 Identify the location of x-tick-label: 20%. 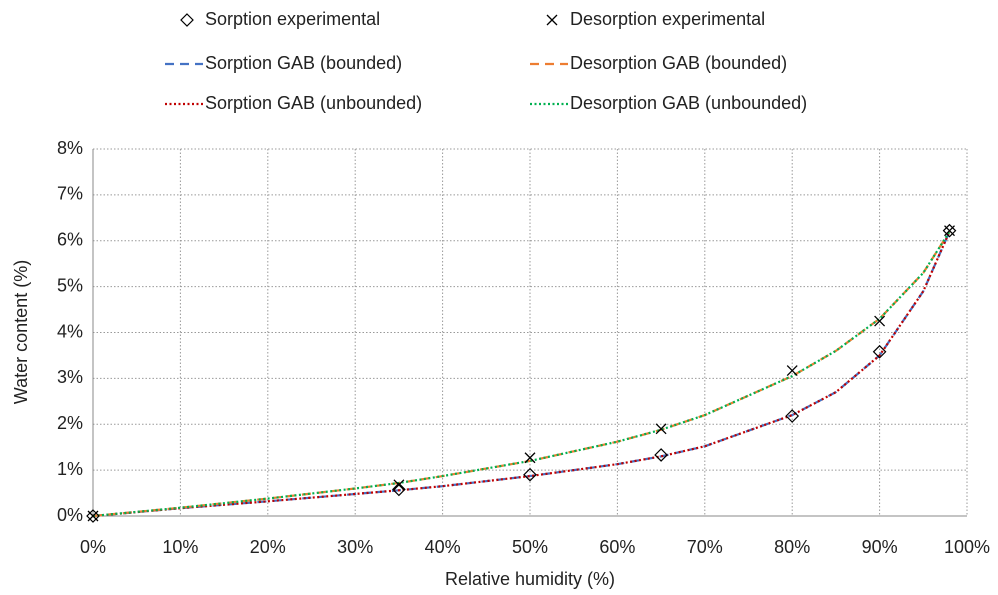
(268, 547).